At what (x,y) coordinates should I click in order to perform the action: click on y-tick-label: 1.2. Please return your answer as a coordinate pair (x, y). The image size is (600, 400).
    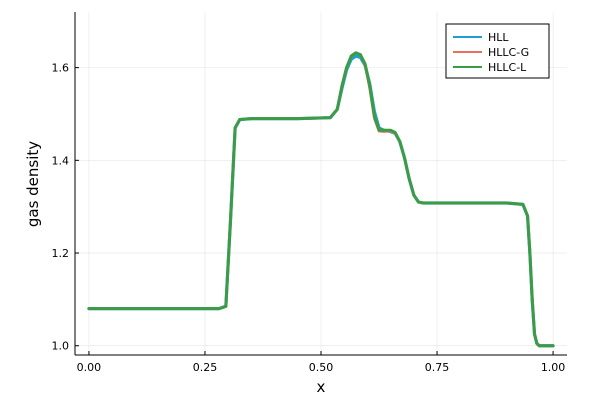
    Looking at the image, I should click on (61, 253).